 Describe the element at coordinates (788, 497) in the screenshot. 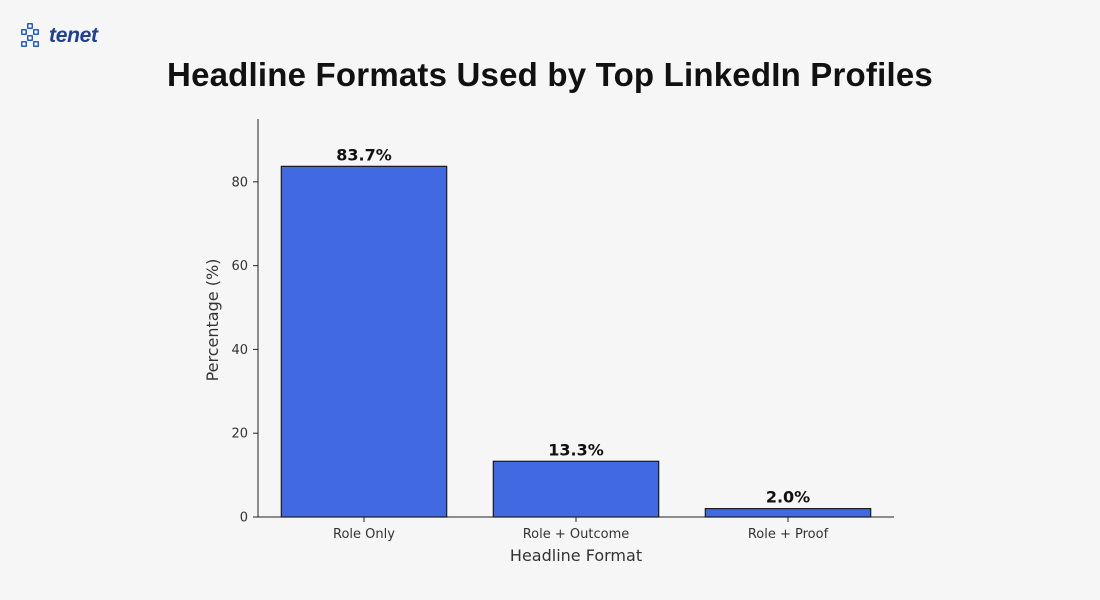

I see `bar-value-label: 2.0%` at that location.